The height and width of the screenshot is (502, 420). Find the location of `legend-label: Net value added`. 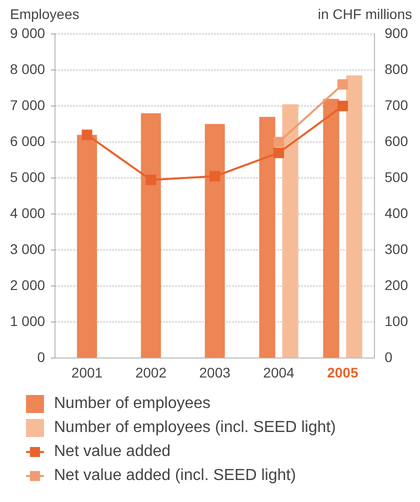

legend-label: Net value added is located at coordinates (112, 452).